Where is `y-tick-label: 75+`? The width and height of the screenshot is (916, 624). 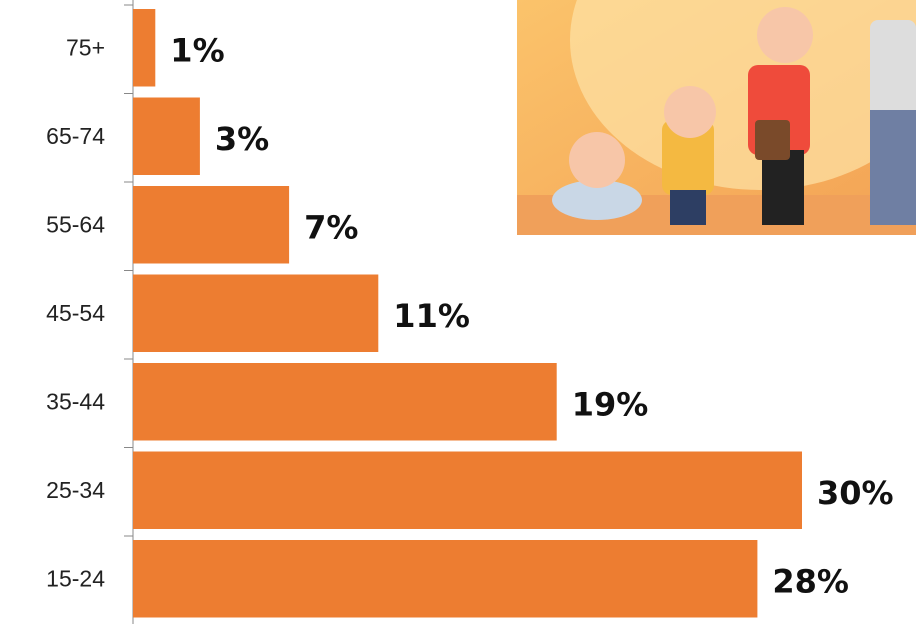
y-tick-label: 75+ is located at coordinates (85, 47).